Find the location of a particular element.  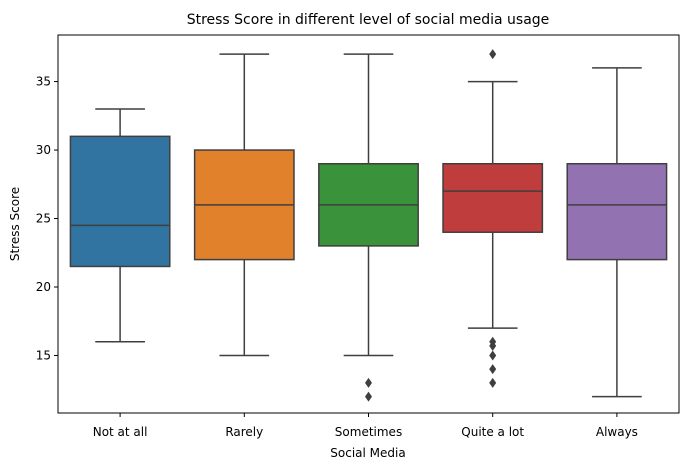

y-tick-label: 25 is located at coordinates (43, 219).